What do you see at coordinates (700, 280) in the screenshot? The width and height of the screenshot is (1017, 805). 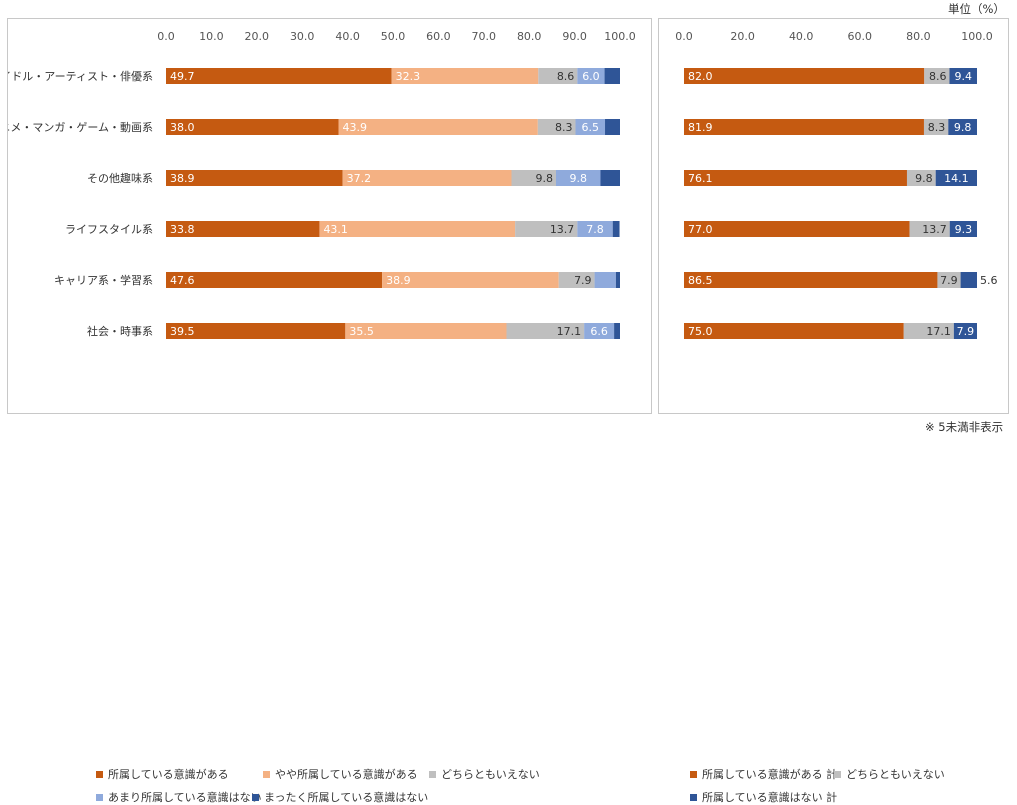 I see `data-label: 86.5` at bounding box center [700, 280].